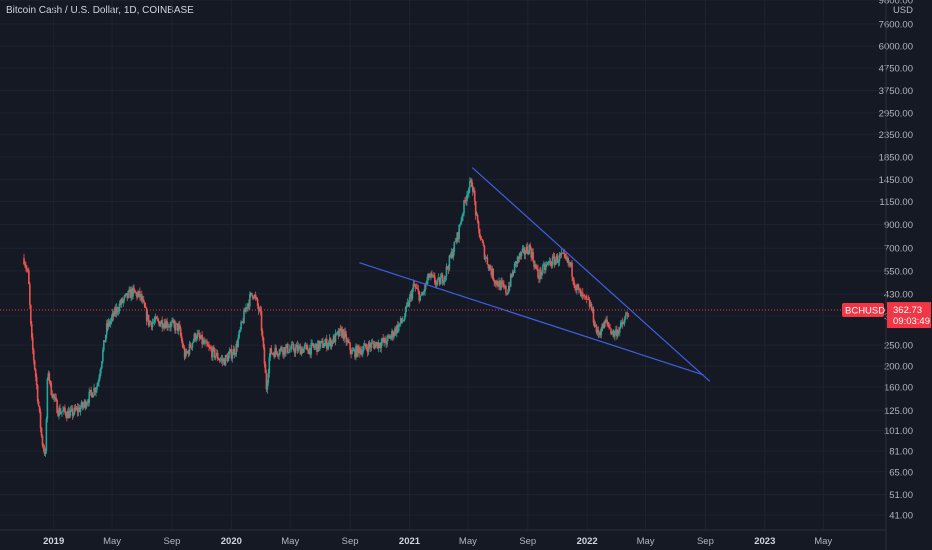  What do you see at coordinates (901, 516) in the screenshot?
I see `y-tick-label: 41.00` at bounding box center [901, 516].